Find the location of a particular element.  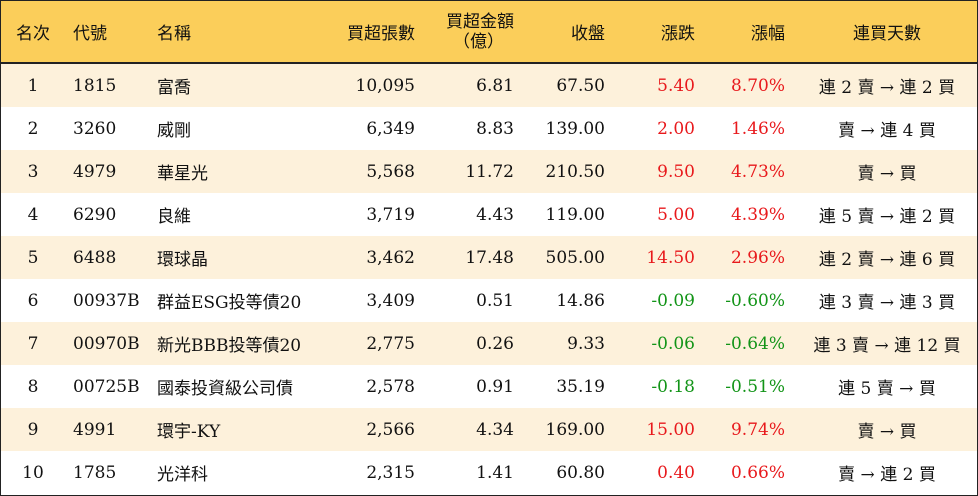

header-amount-line1: 買超金額 is located at coordinates (480, 21).